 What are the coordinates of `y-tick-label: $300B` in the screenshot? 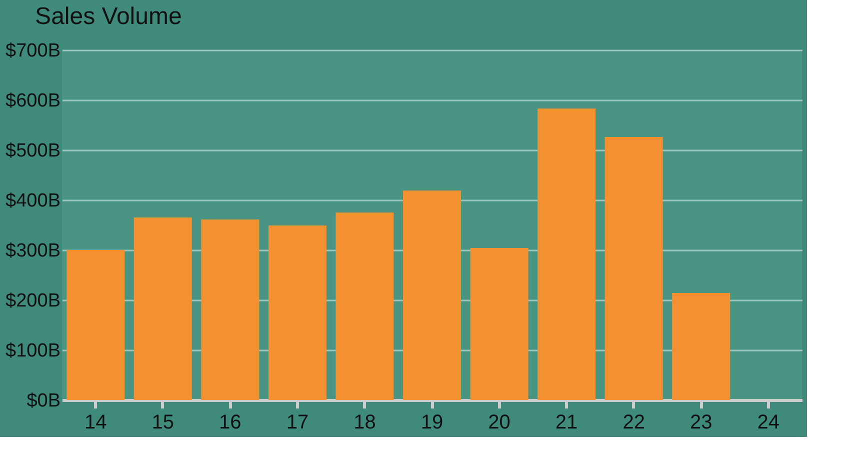 It's located at (33, 251).